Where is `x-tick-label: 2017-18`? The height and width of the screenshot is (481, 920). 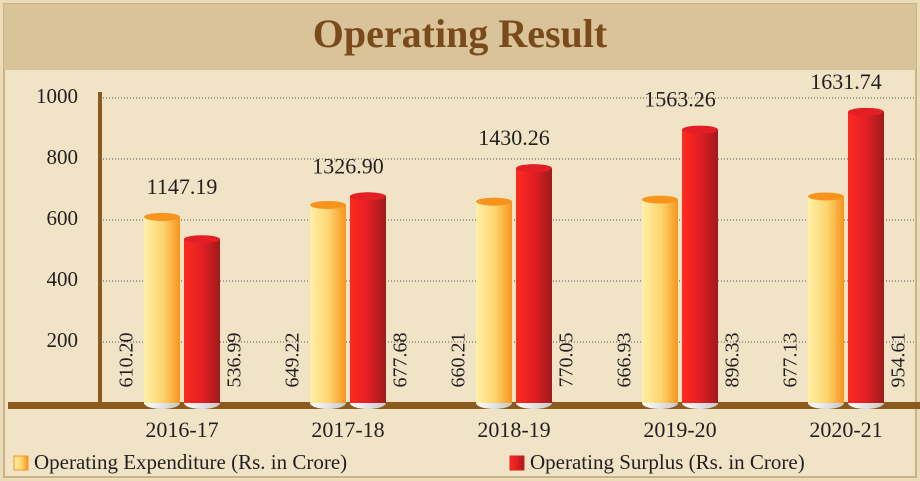
x-tick-label: 2017-18 is located at coordinates (347, 429).